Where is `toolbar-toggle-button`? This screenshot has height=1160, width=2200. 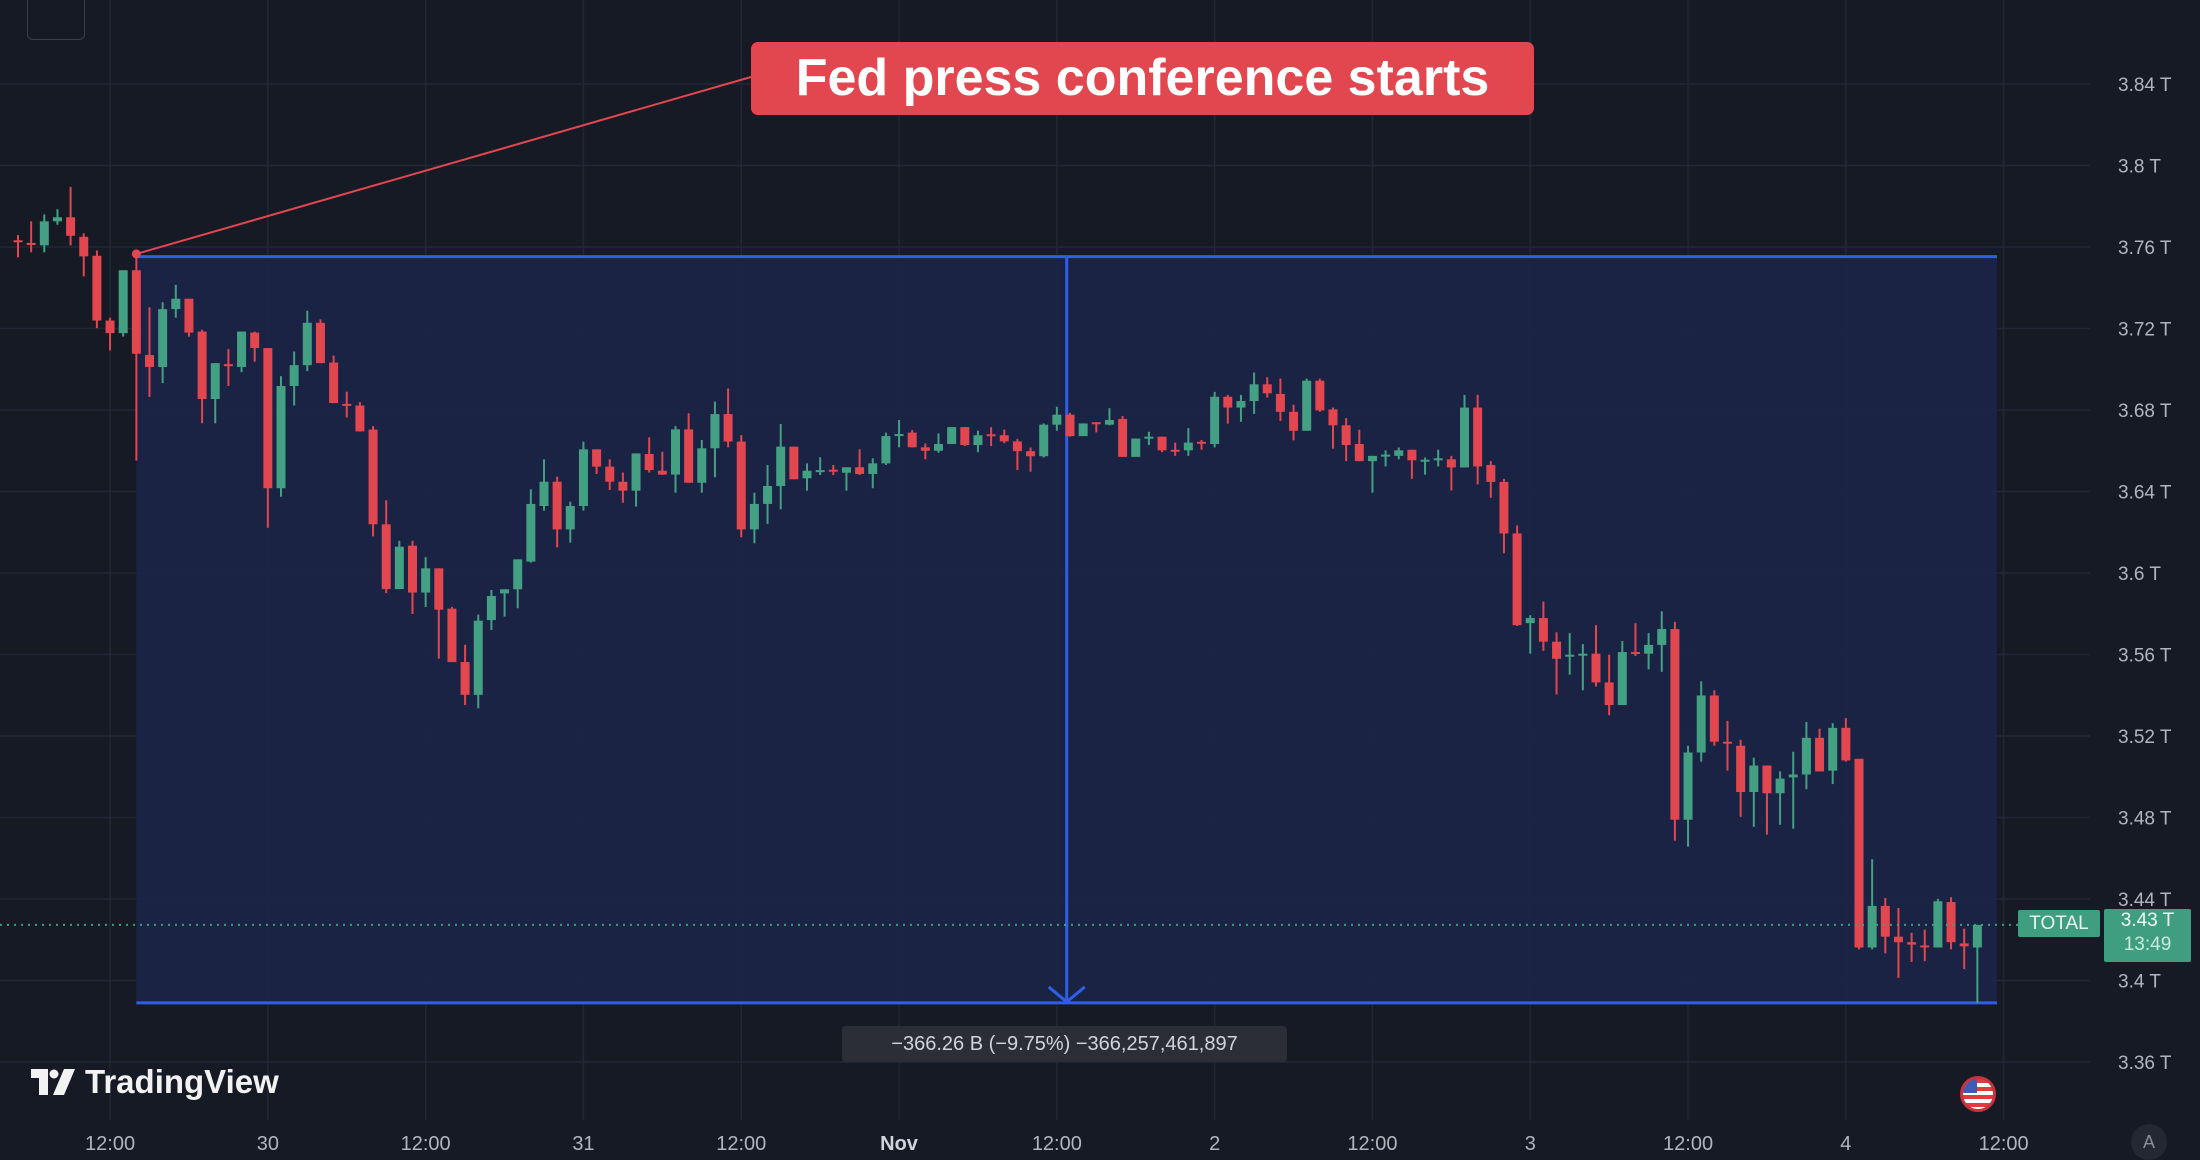 toolbar-toggle-button is located at coordinates (56, 20).